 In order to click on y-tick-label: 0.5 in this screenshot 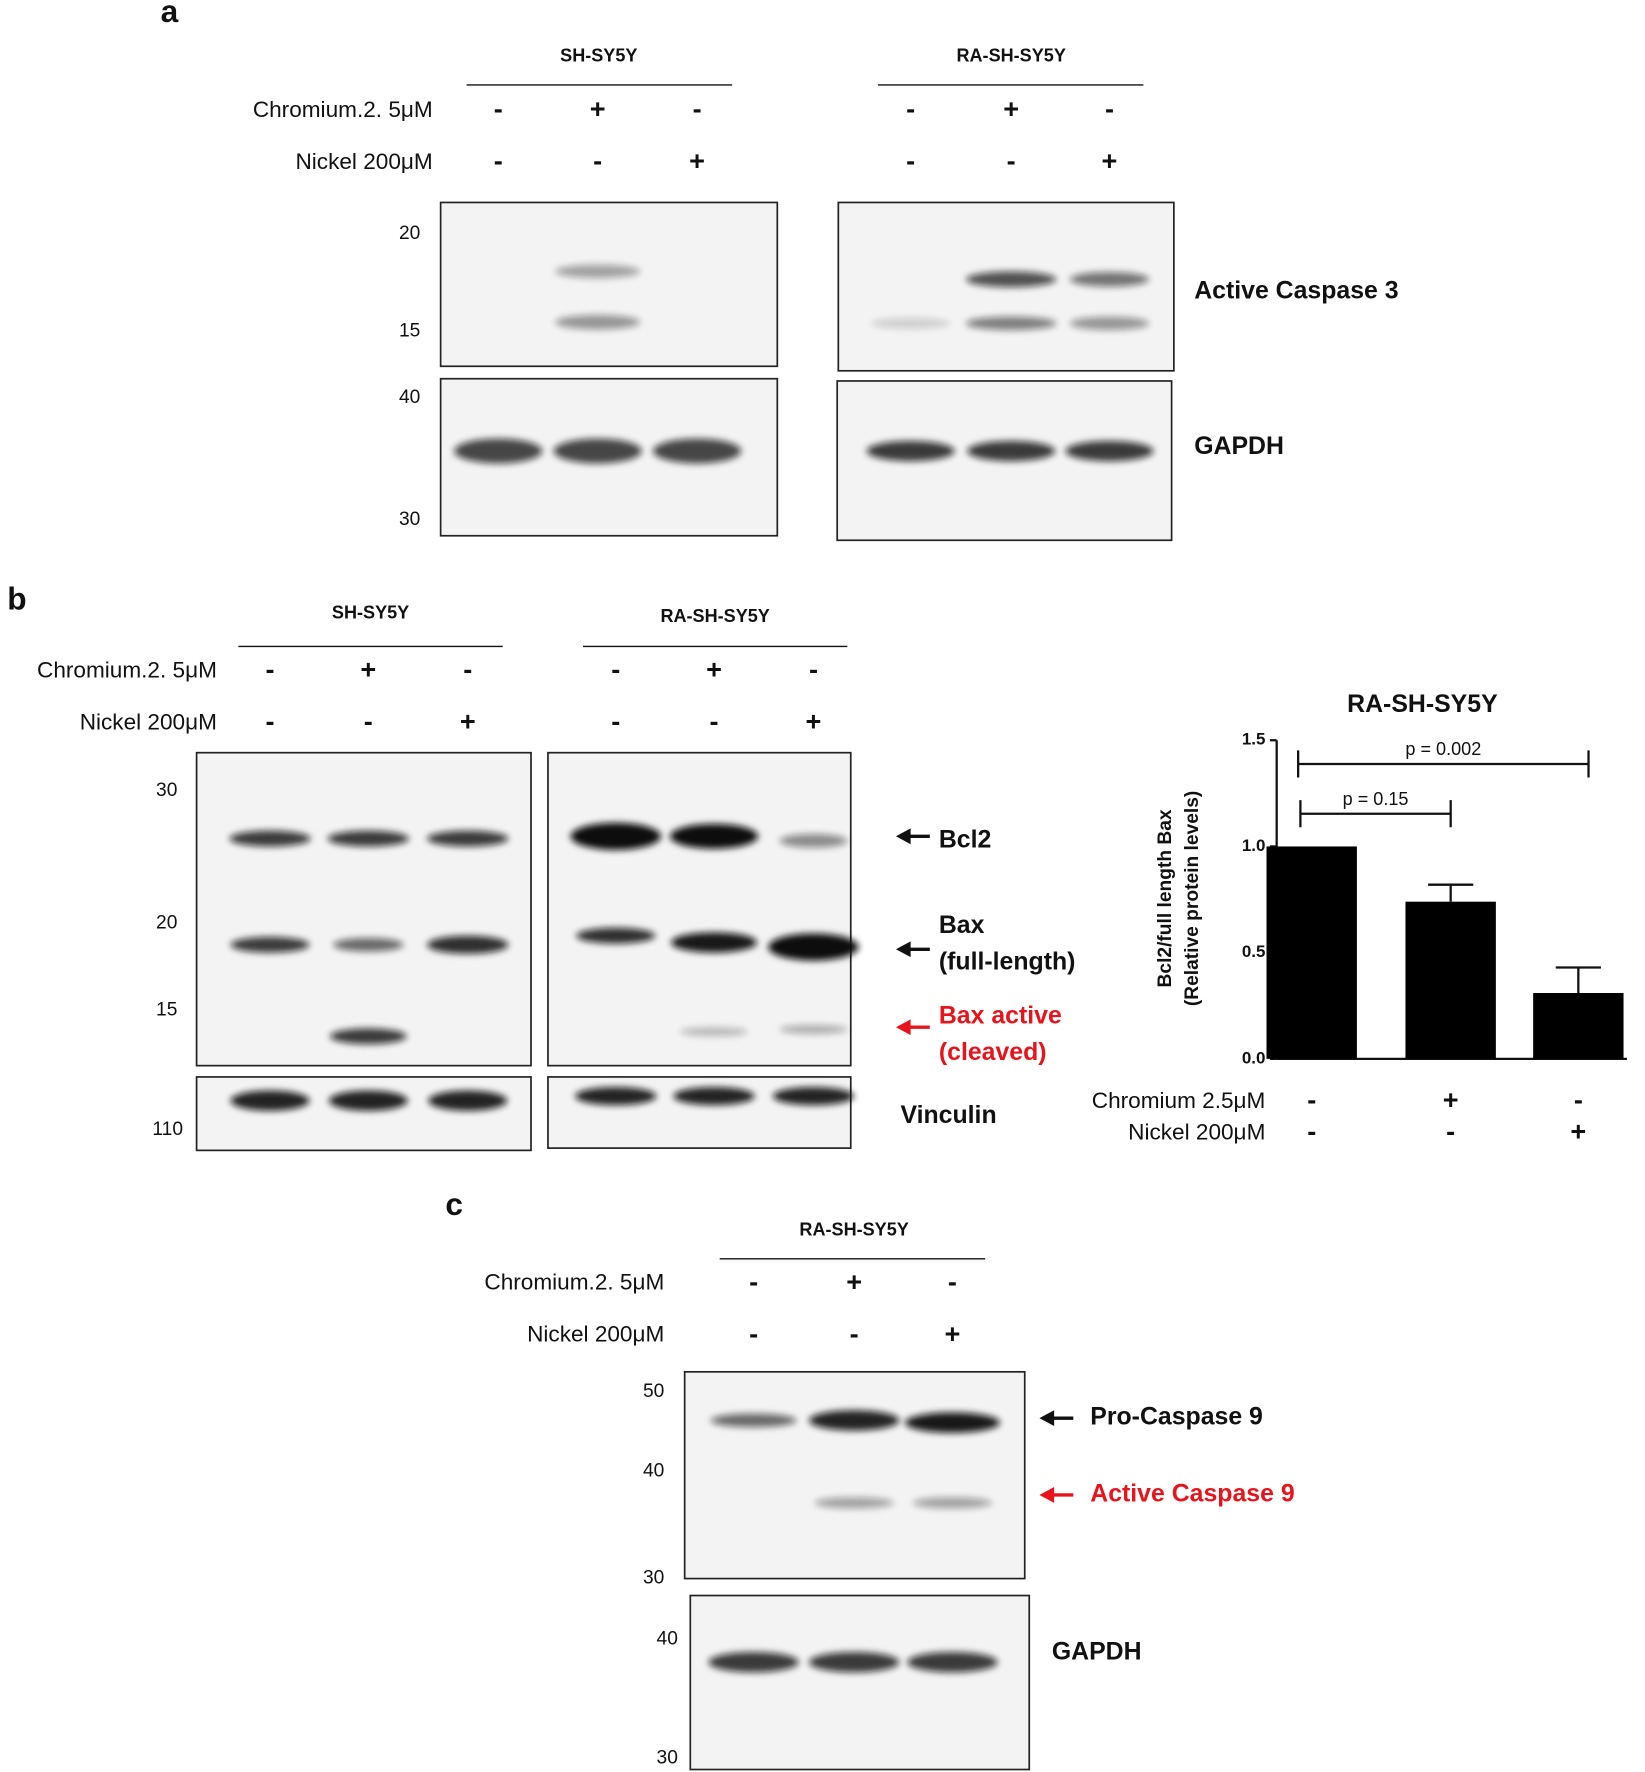, I will do `click(1254, 951)`.